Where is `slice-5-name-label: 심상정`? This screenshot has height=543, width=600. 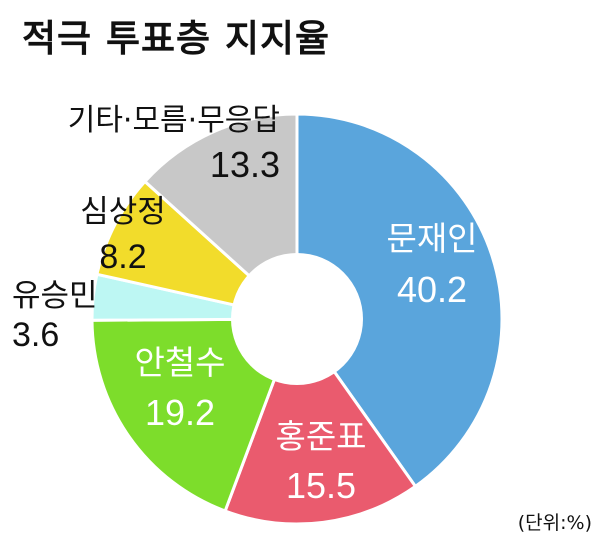 slice-5-name-label: 심상정 is located at coordinates (123, 212).